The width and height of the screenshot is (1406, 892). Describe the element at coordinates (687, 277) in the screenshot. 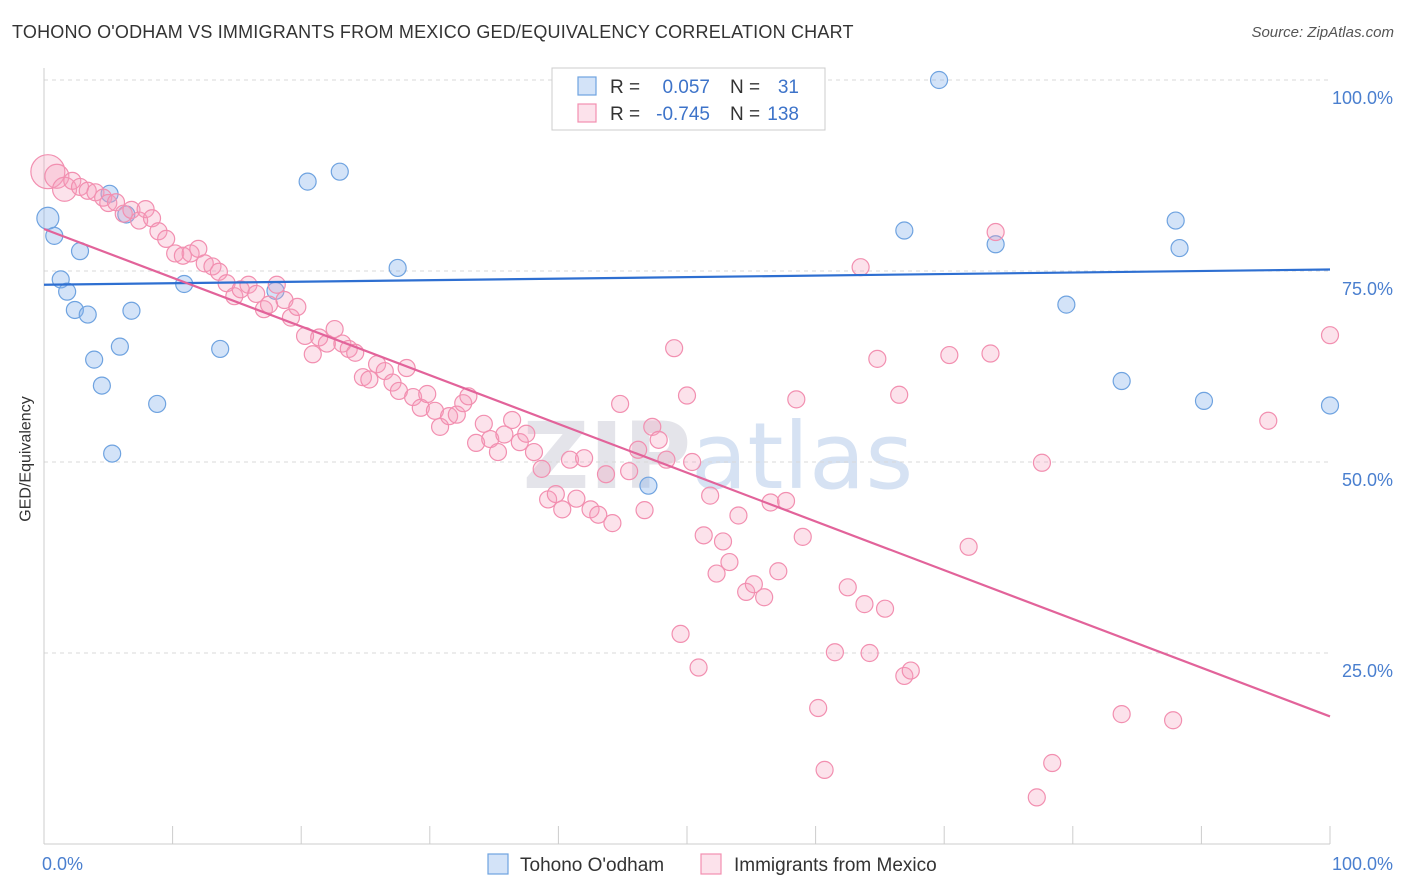

I see `tohono-trend-line` at that location.